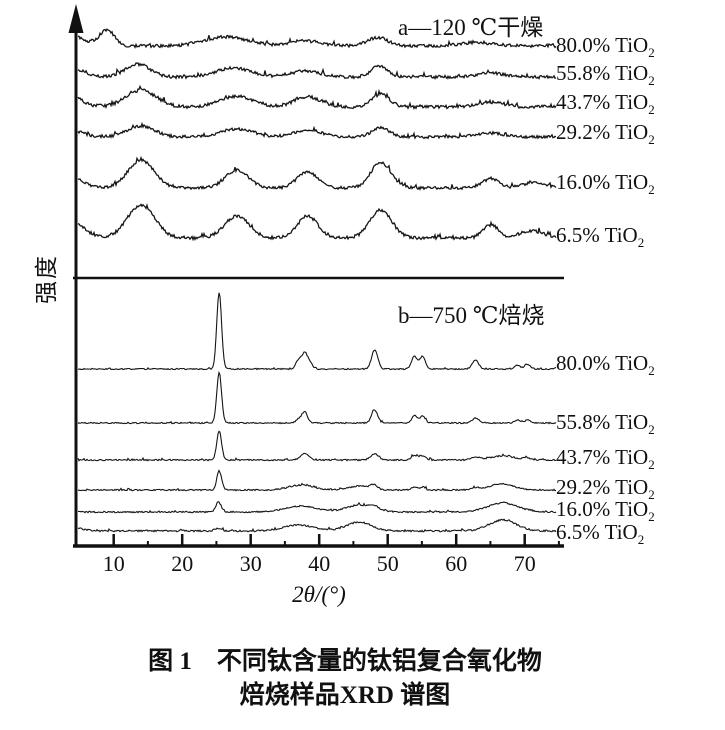  What do you see at coordinates (317, 97) in the screenshot?
I see `xrd-trace-a-437tio2` at bounding box center [317, 97].